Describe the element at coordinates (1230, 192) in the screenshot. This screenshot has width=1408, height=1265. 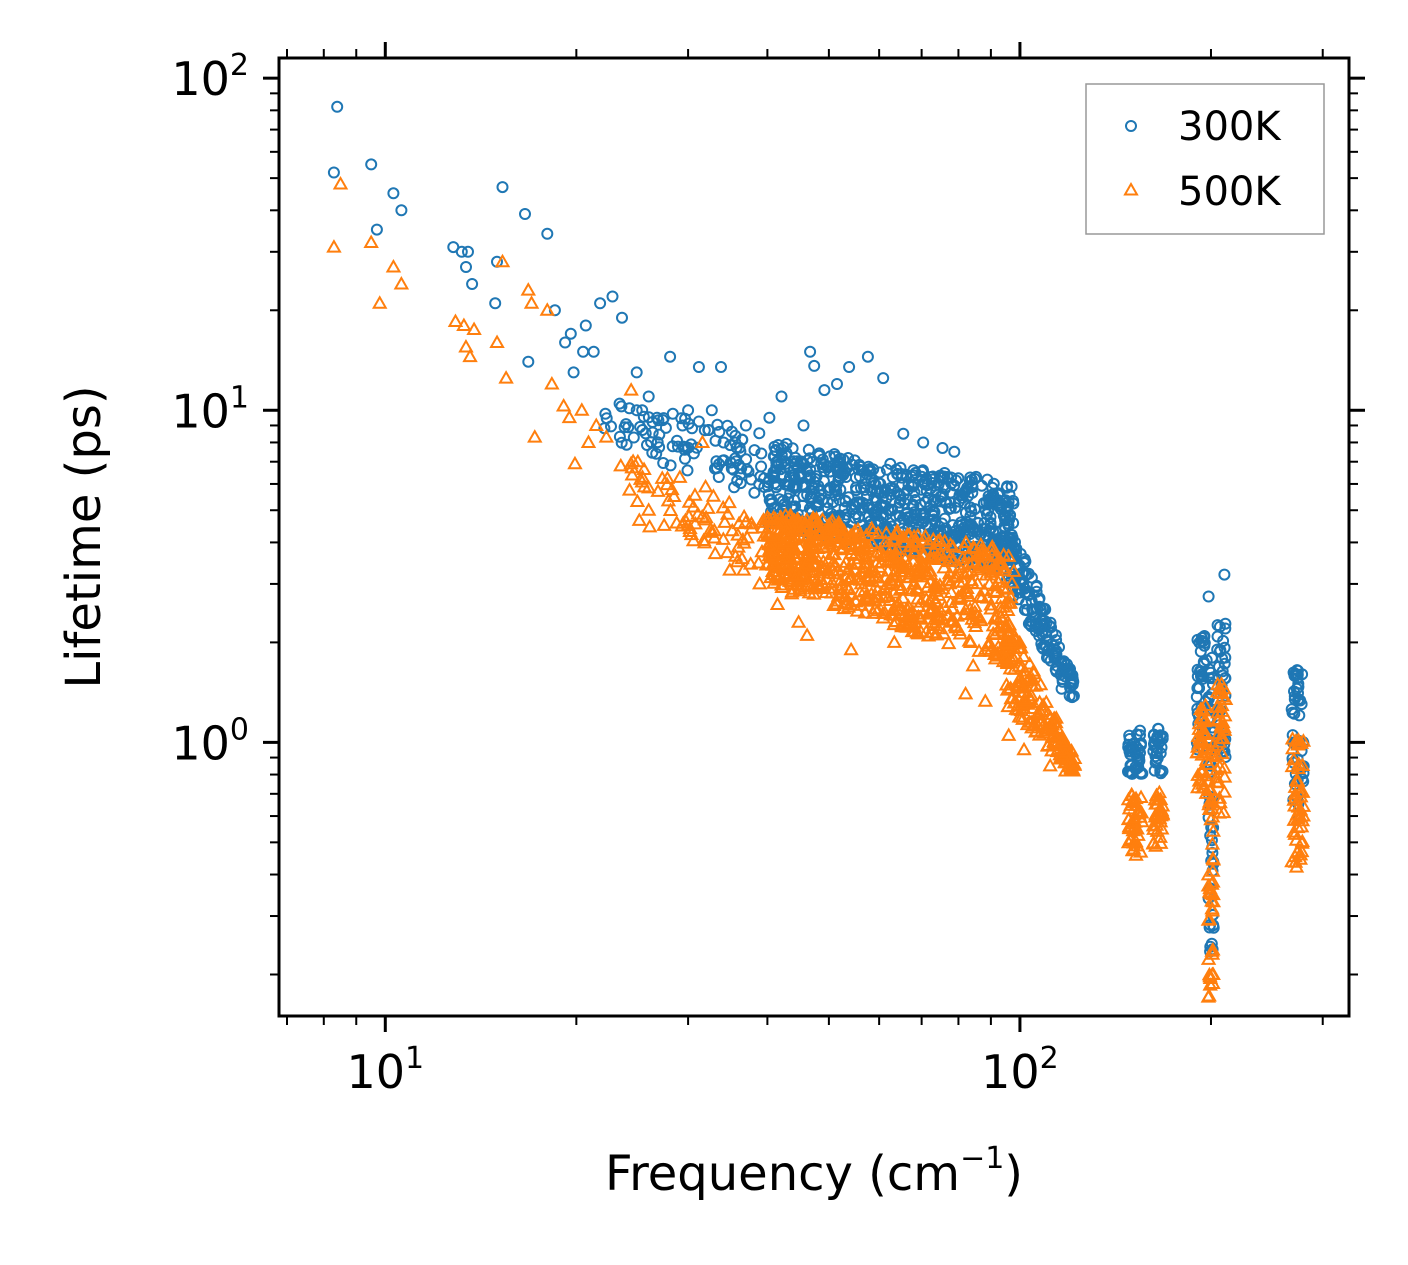
I see `legend-label-500k: 500K` at that location.